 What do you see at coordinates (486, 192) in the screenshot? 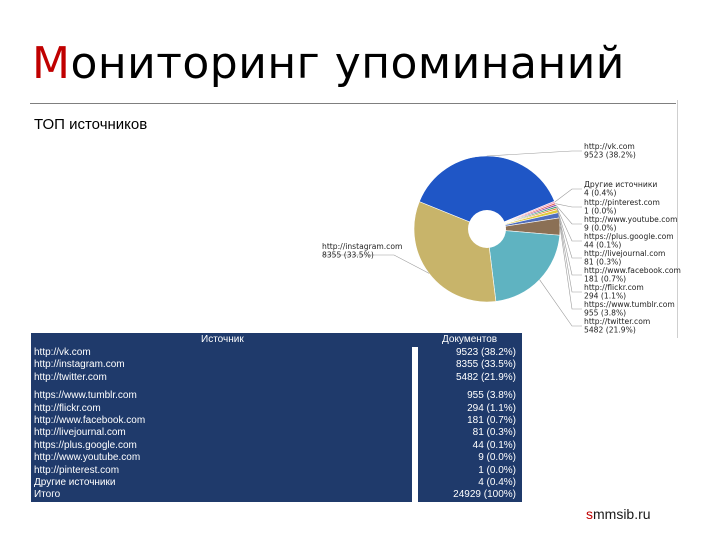
I see `pie-slice-vk` at bounding box center [486, 192].